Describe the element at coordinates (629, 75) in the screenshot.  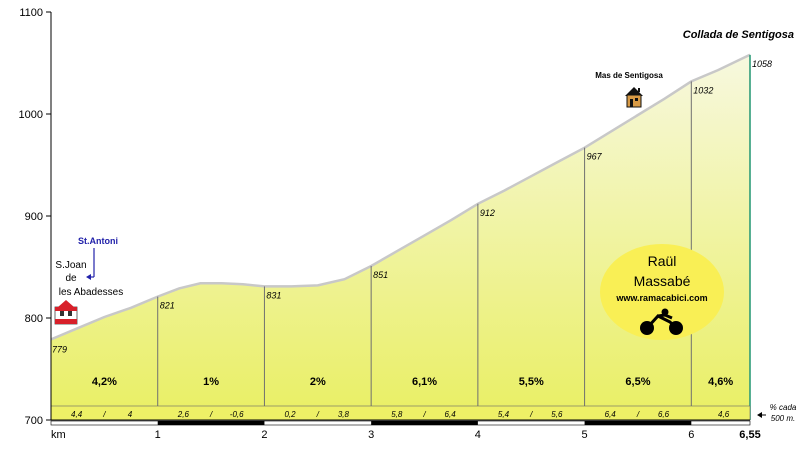
I see `waypoint-label: Mas de Sentigosa` at that location.